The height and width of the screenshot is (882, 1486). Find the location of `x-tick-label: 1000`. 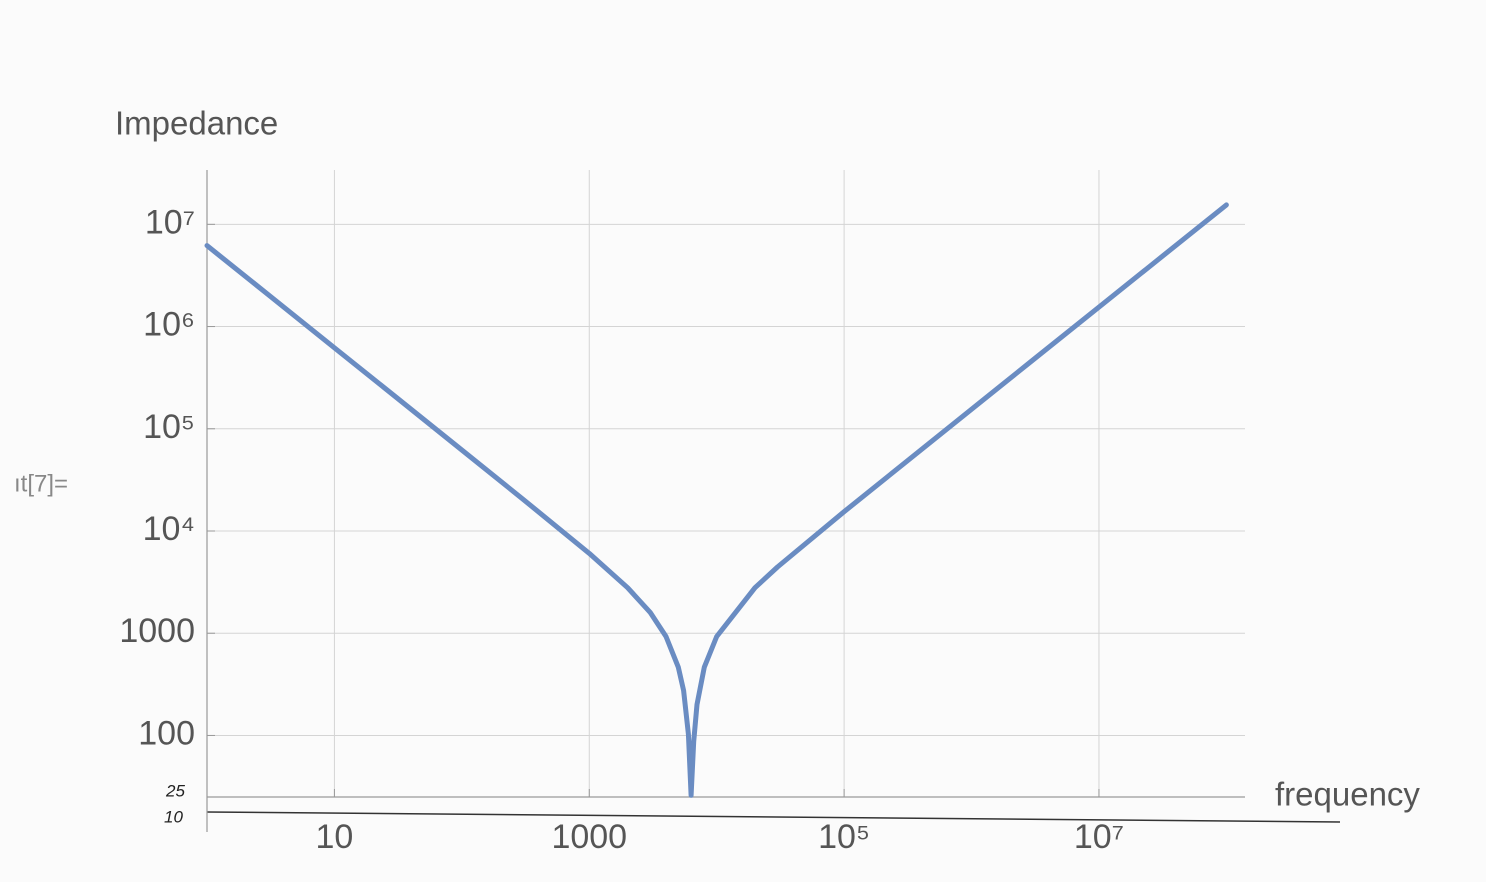

x-tick-label: 1000 is located at coordinates (589, 837).